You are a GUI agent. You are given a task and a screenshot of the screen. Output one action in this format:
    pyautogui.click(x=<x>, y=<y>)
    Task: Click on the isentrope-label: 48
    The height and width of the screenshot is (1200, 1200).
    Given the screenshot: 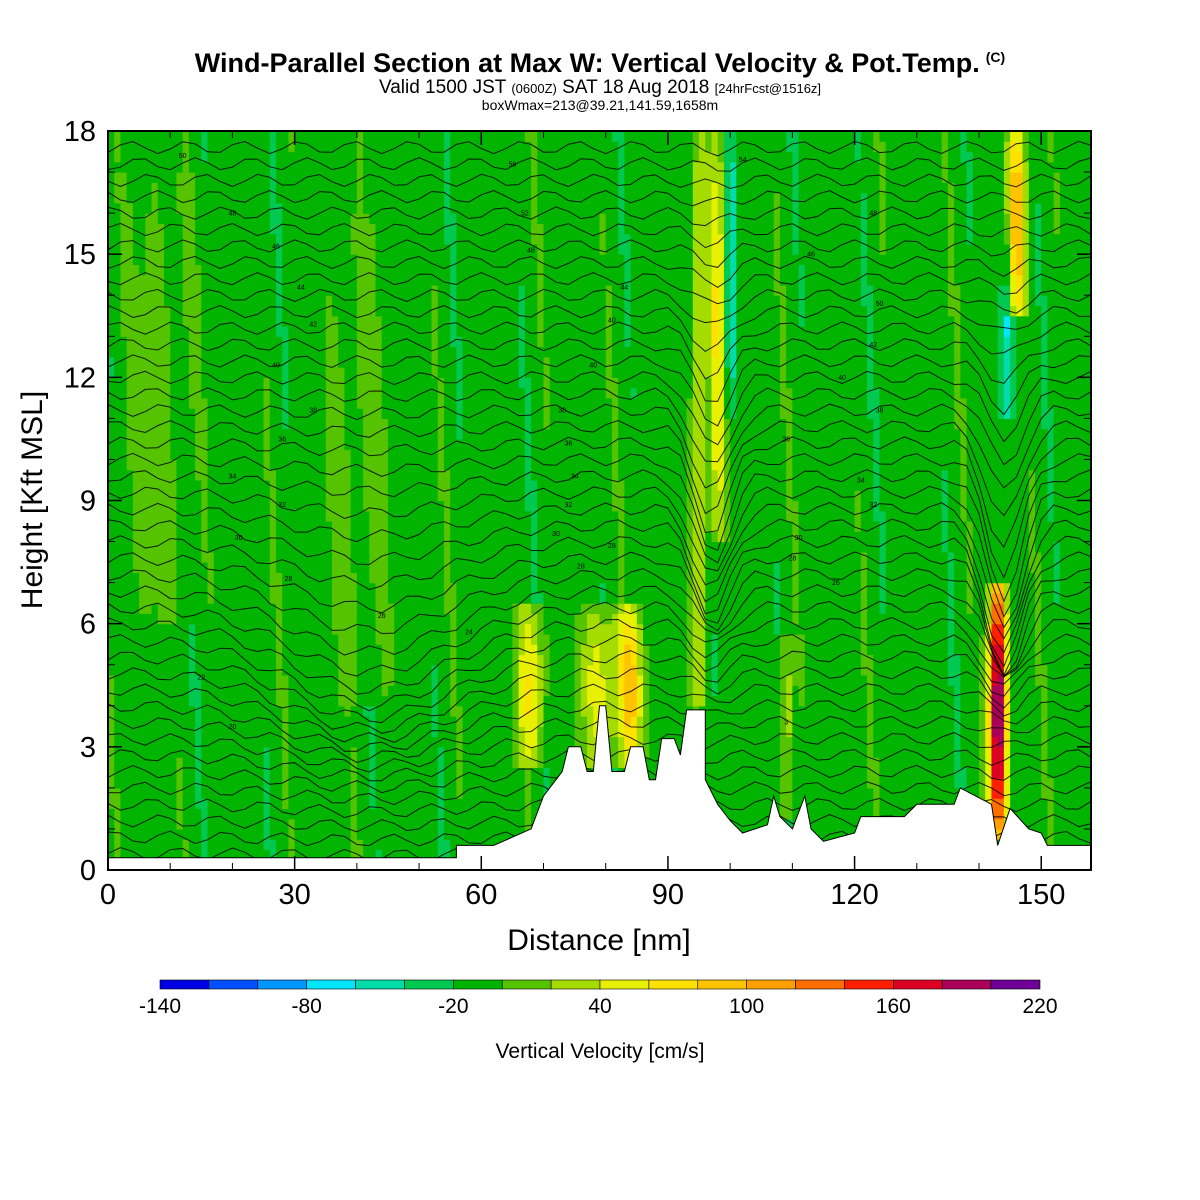 What is the action you would take?
    pyautogui.click(x=873, y=214)
    